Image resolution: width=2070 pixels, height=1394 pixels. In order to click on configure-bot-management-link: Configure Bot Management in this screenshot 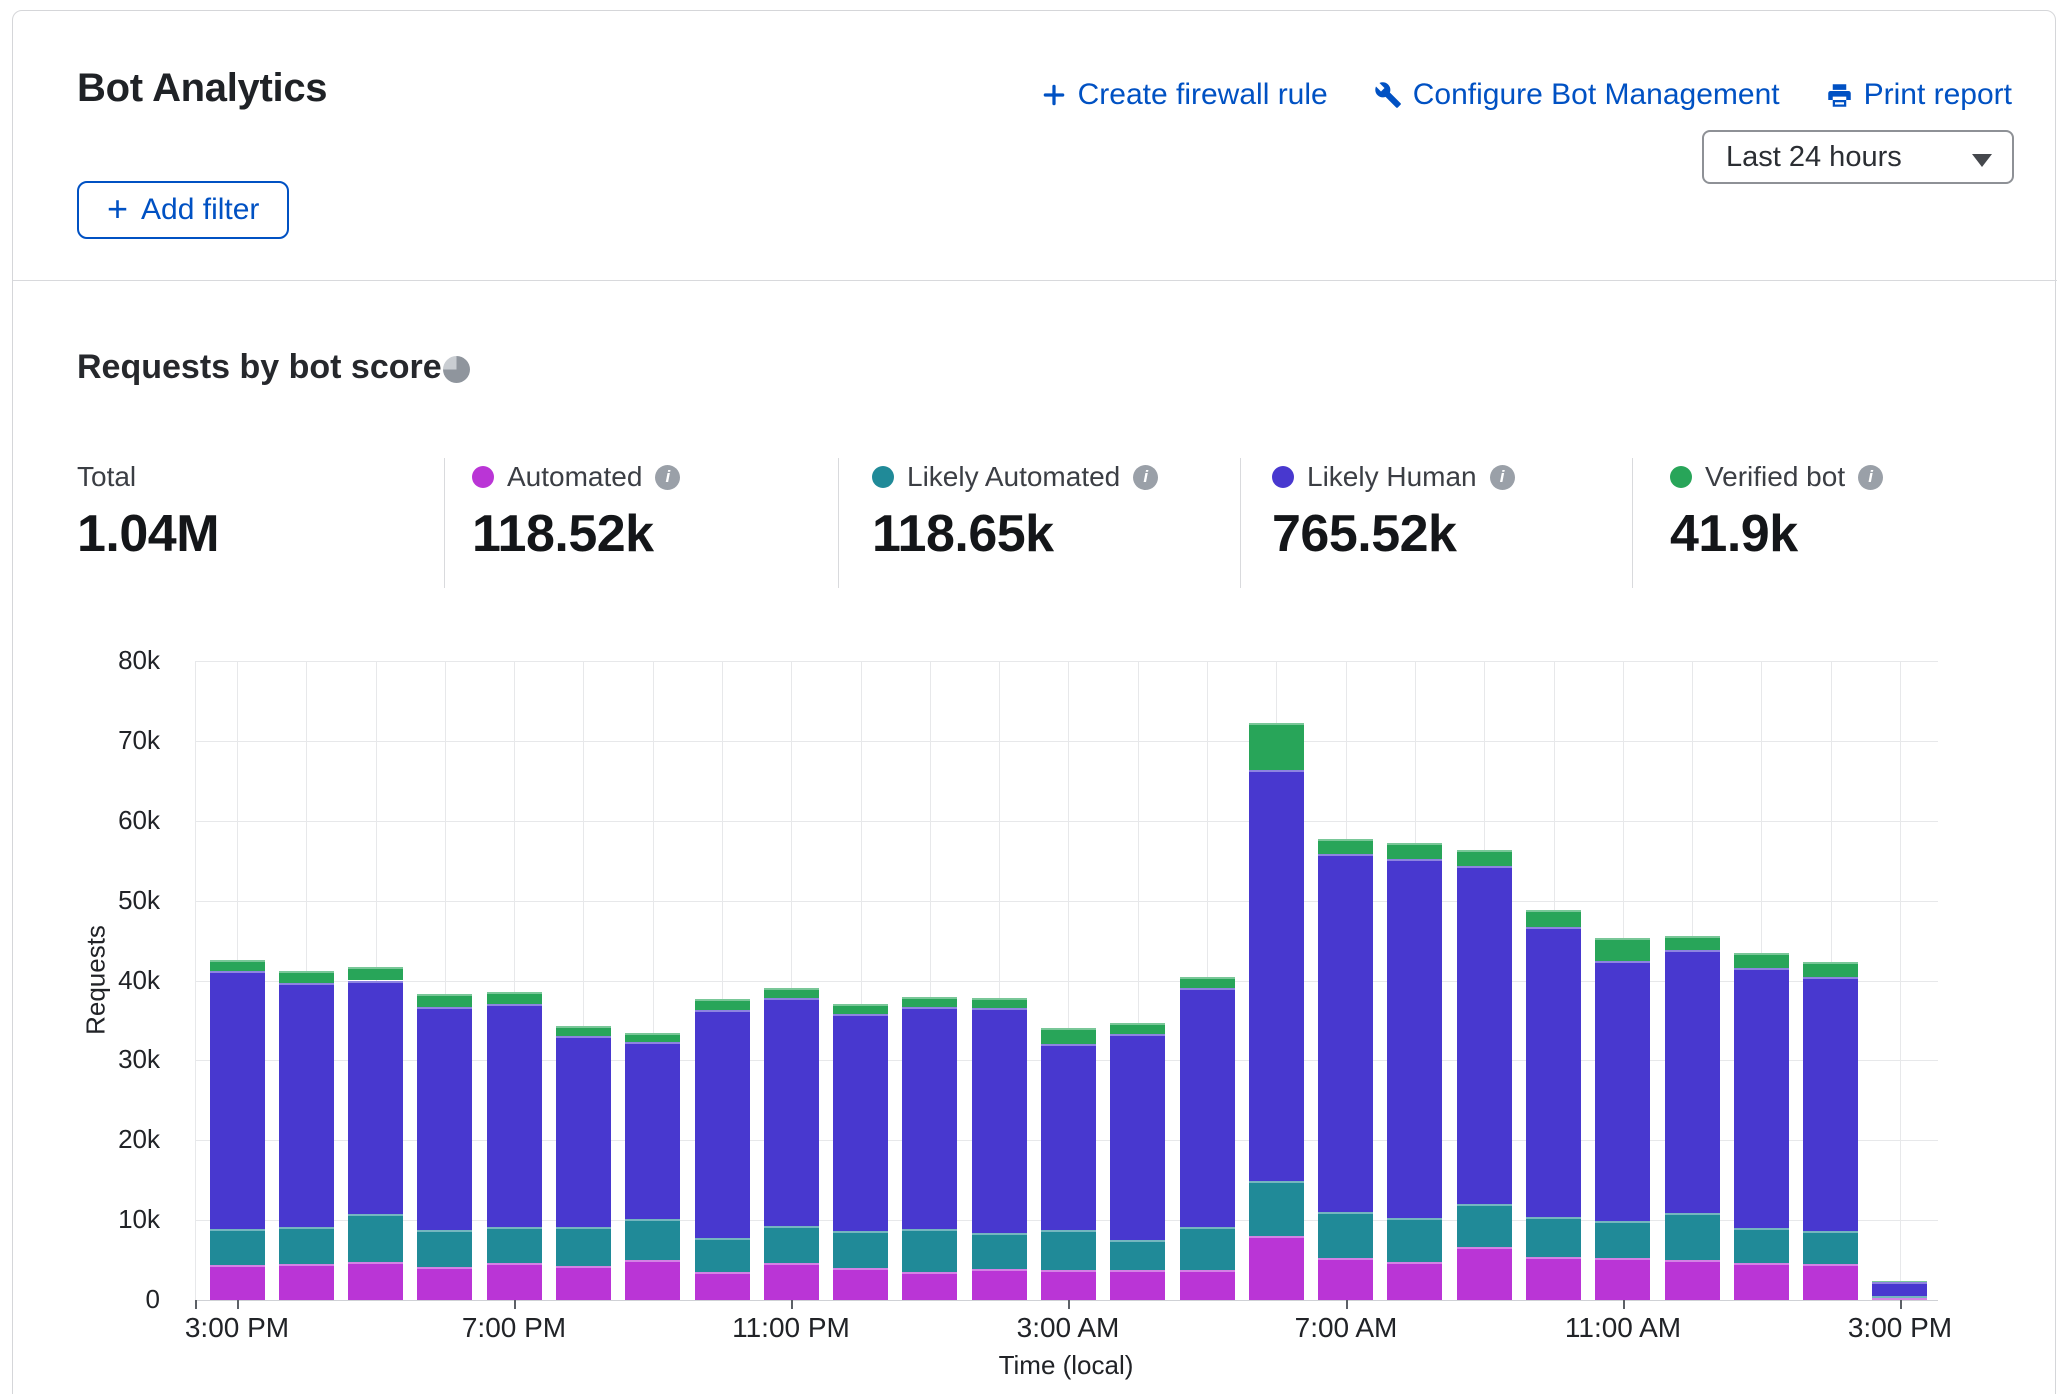, I will do `click(1577, 95)`.